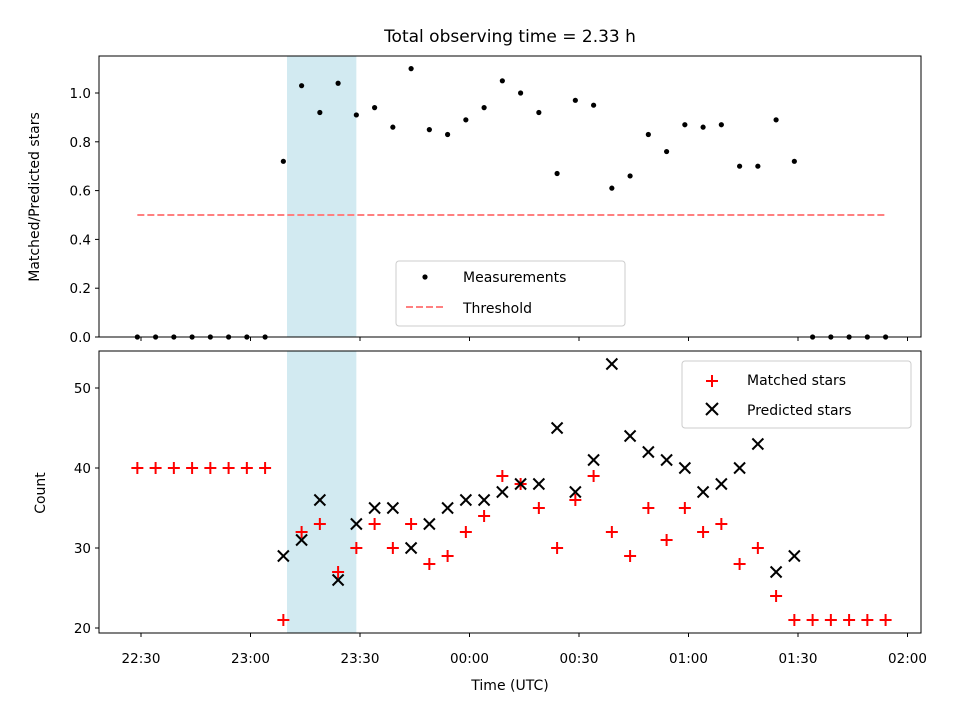 The image size is (960, 720). Describe the element at coordinates (82, 629) in the screenshot. I see `bottom-y-tick-label: 20` at that location.